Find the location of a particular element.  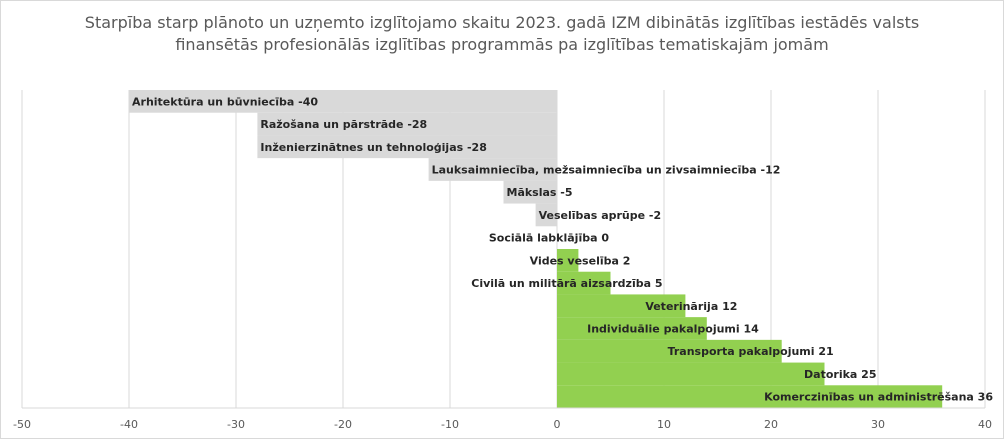

x-tick-label-3: -20 is located at coordinates (343, 424).